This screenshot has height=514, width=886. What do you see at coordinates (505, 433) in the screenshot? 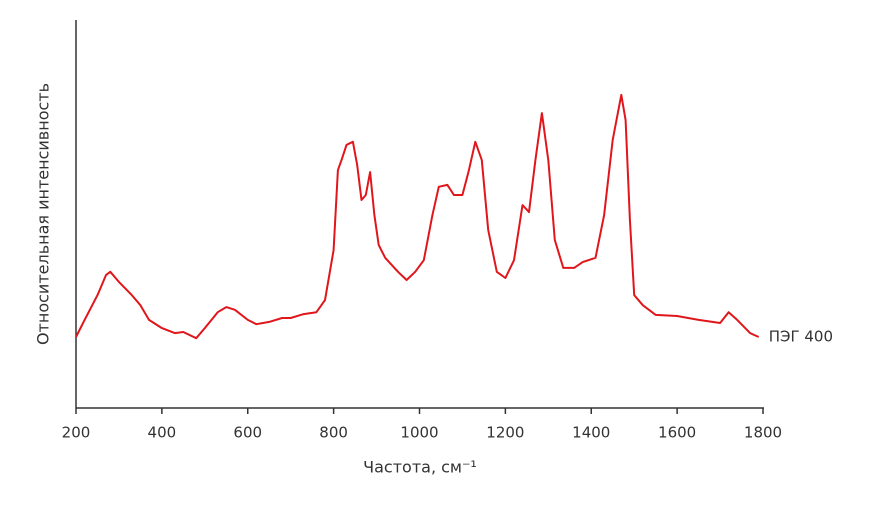
I see `x-tick-label: 1200` at bounding box center [505, 433].